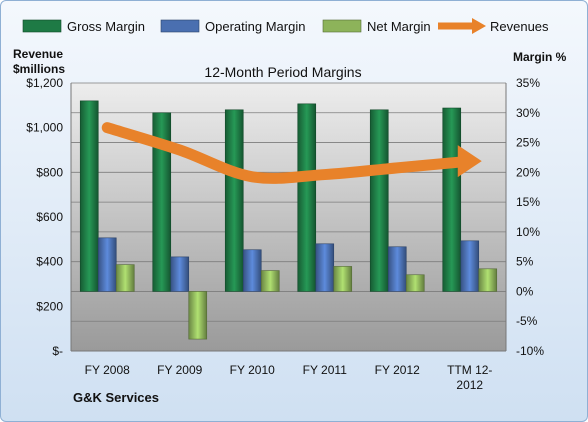 This screenshot has width=588, height=422. What do you see at coordinates (288, 153) in the screenshot?
I see `revenues-line` at bounding box center [288, 153].